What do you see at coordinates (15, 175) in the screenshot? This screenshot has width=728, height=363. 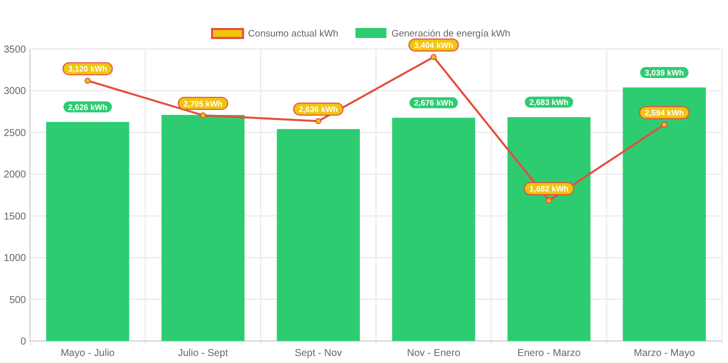 I see `y-tick-label: 2000` at bounding box center [15, 175].